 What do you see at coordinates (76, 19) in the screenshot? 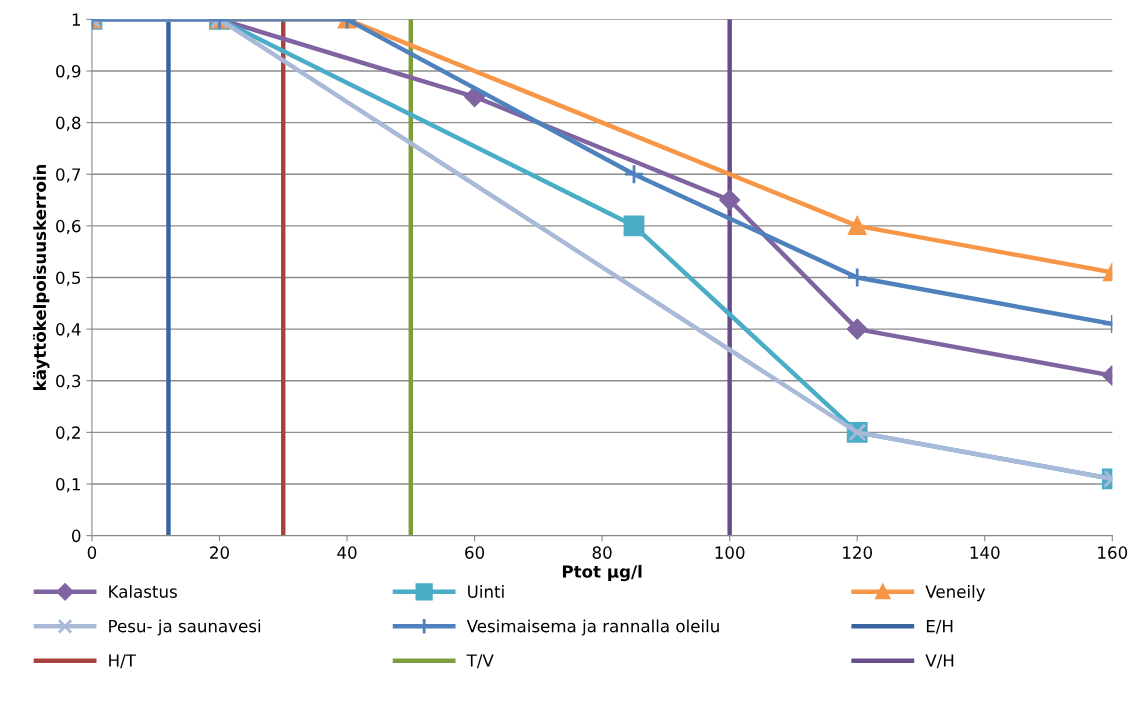
I see `y-tick-label: 1` at bounding box center [76, 19].